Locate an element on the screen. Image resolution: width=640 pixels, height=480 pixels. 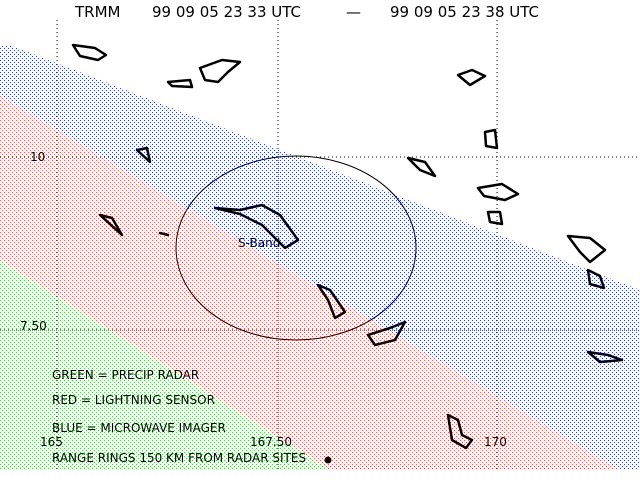
legend-text: GREEN = PRECIP RADAR is located at coordinates (125, 375).